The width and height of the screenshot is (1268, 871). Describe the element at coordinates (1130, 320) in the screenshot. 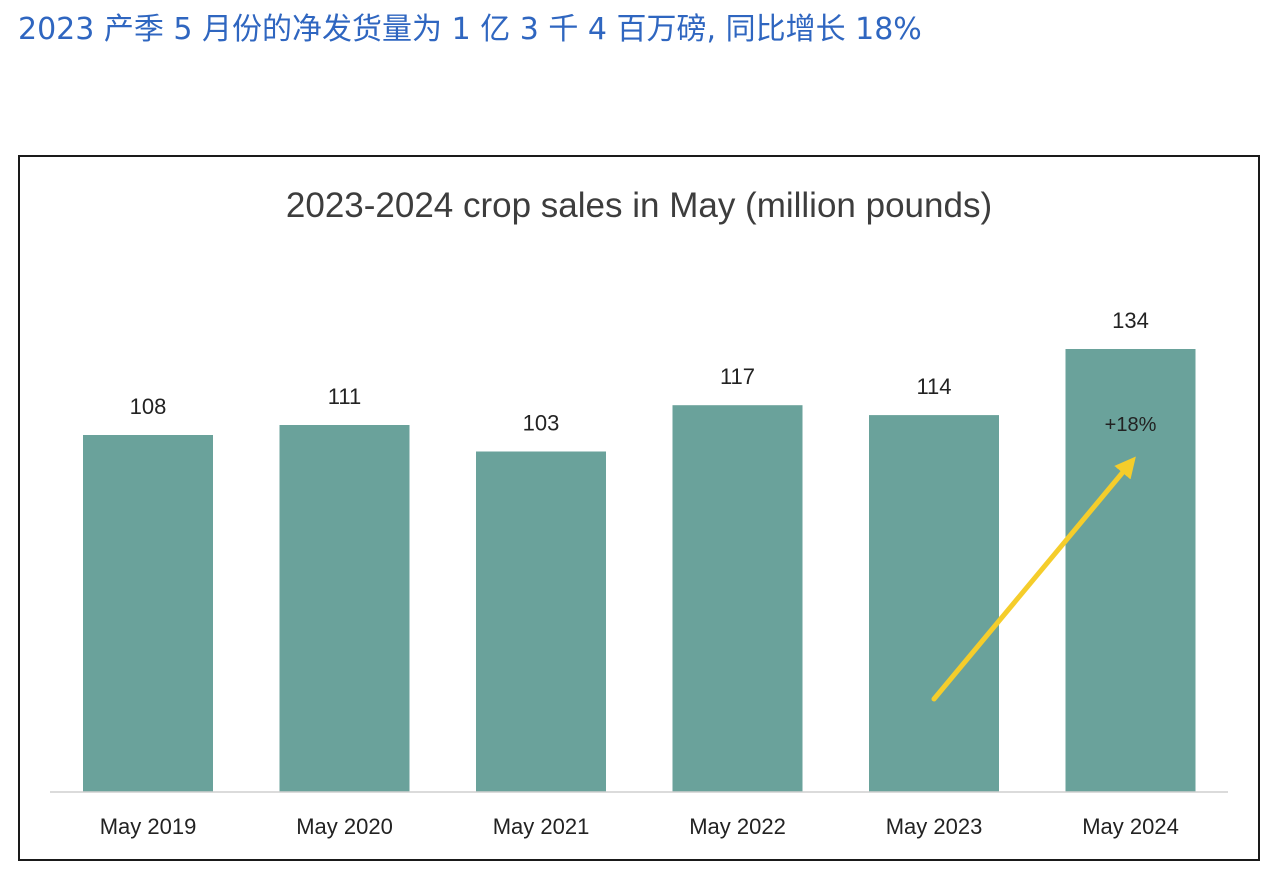

I see `data-label: 134` at that location.